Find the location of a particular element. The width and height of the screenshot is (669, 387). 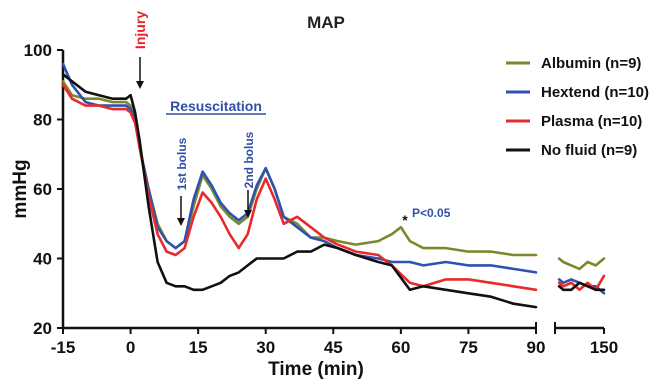

series-line-albumin-extended is located at coordinates (581, 264).